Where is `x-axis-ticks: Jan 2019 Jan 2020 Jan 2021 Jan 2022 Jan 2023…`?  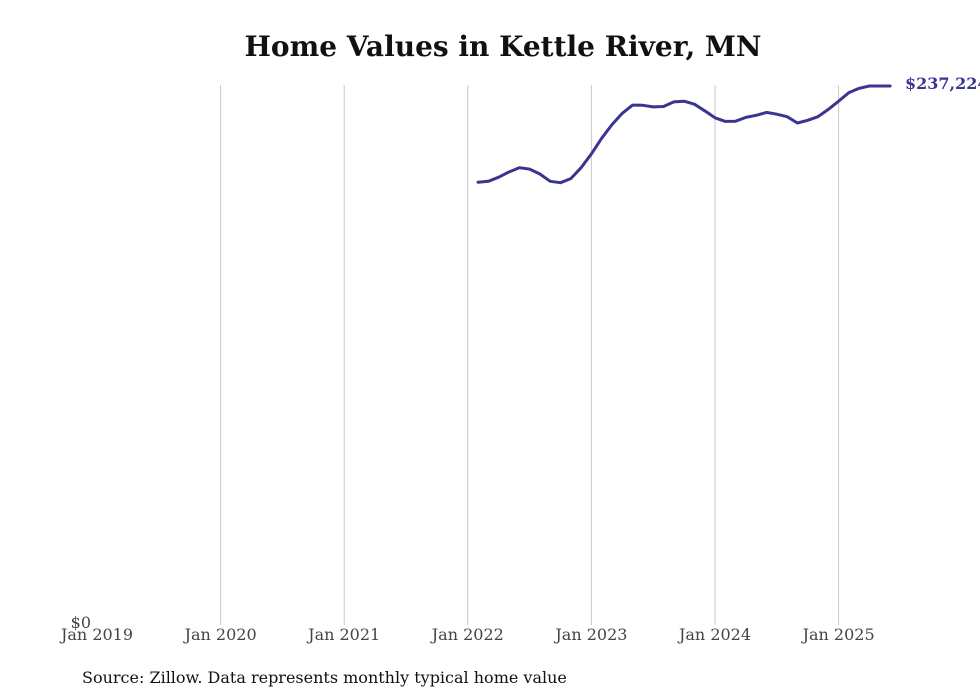
x-axis-ticks: Jan 2019 Jan 2020 Jan 2021 Jan 2022 Jan 2023… is located at coordinates (467, 634).